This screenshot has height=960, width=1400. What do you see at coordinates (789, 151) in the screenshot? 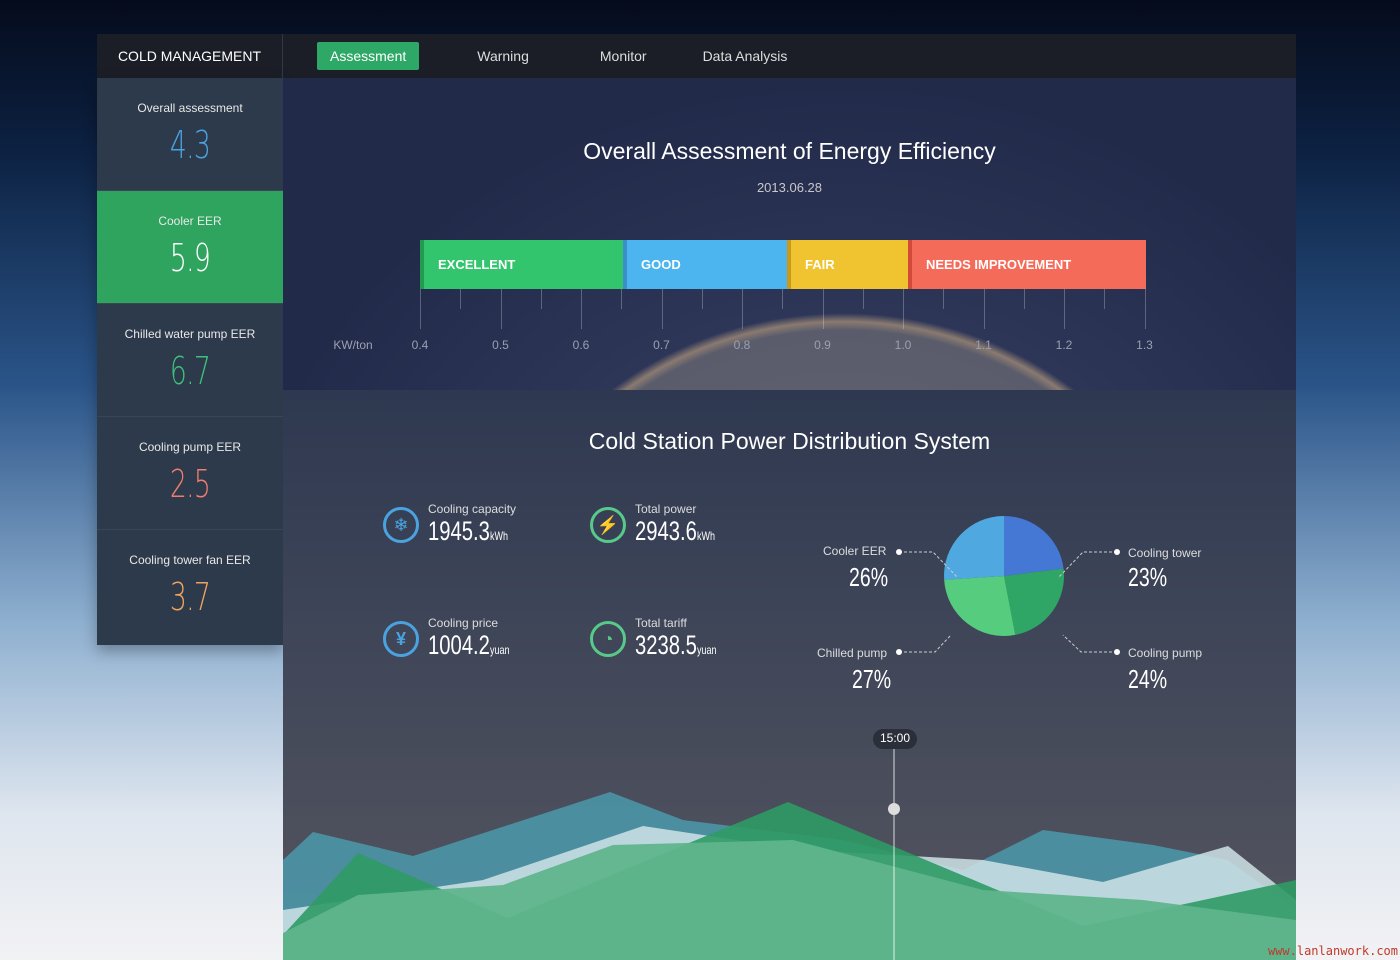
I see `panel-title: Overall Assessment of Energy Efficiency` at bounding box center [789, 151].